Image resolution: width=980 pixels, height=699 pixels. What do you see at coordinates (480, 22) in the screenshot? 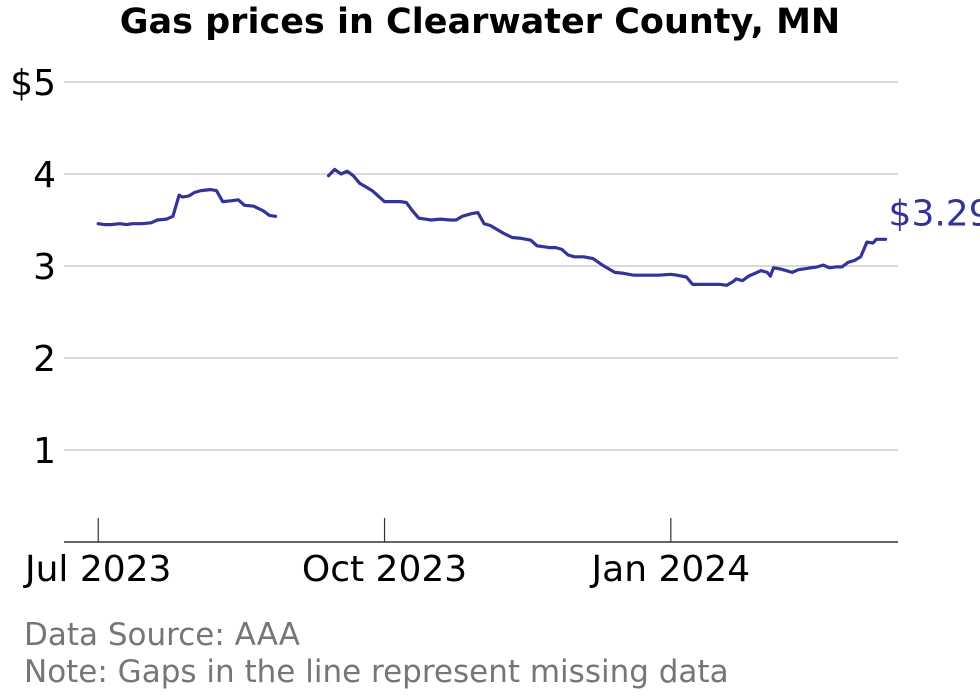
I see `chart-title: Gas prices in Clearwater County, MN` at bounding box center [480, 22].